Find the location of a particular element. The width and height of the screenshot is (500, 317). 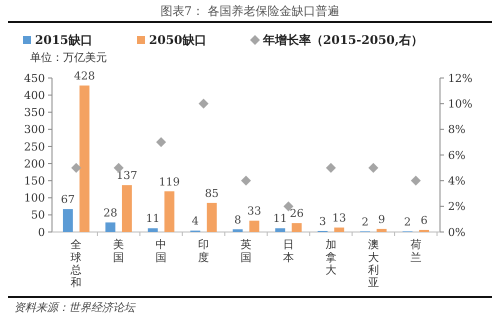

data-label: 137 is located at coordinates (127, 175).